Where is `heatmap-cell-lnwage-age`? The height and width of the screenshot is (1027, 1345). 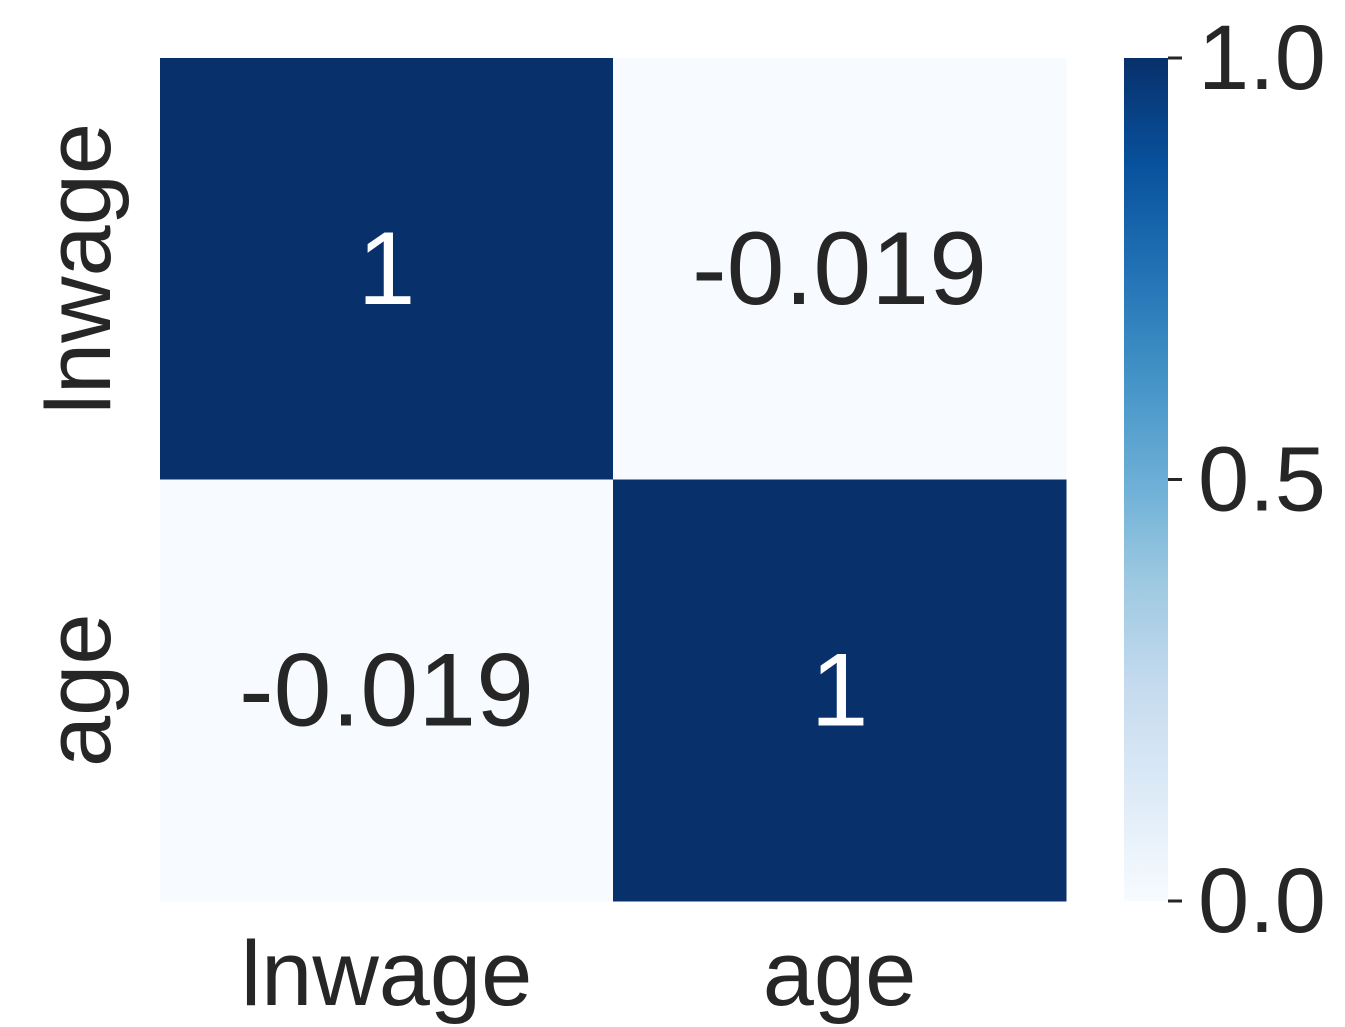 heatmap-cell-lnwage-age is located at coordinates (840, 269).